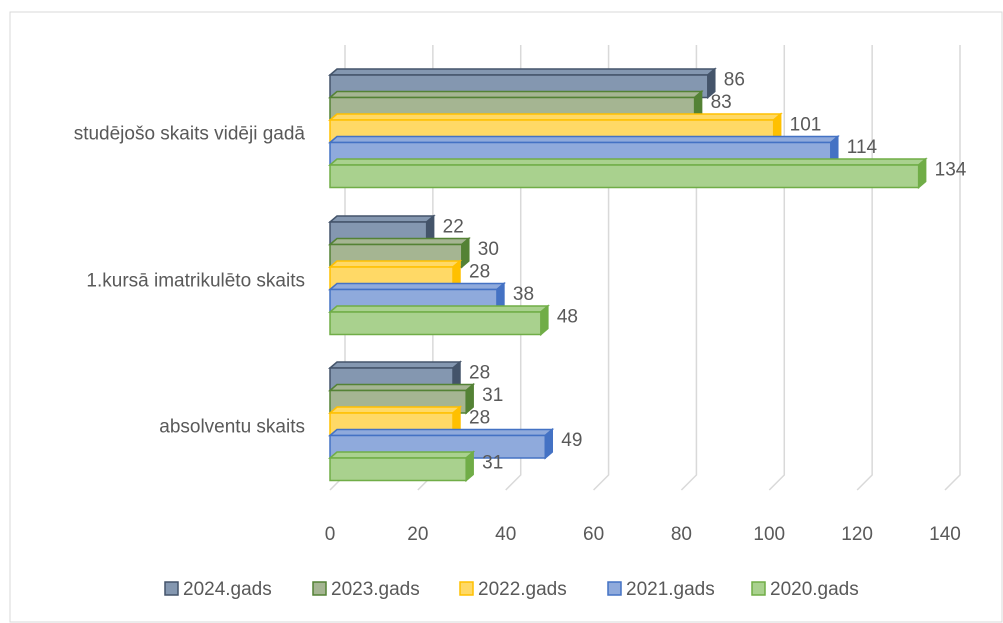 Image resolution: width=1003 pixels, height=623 pixels. What do you see at coordinates (417, 534) in the screenshot?
I see `x-tick-label: 20` at bounding box center [417, 534].